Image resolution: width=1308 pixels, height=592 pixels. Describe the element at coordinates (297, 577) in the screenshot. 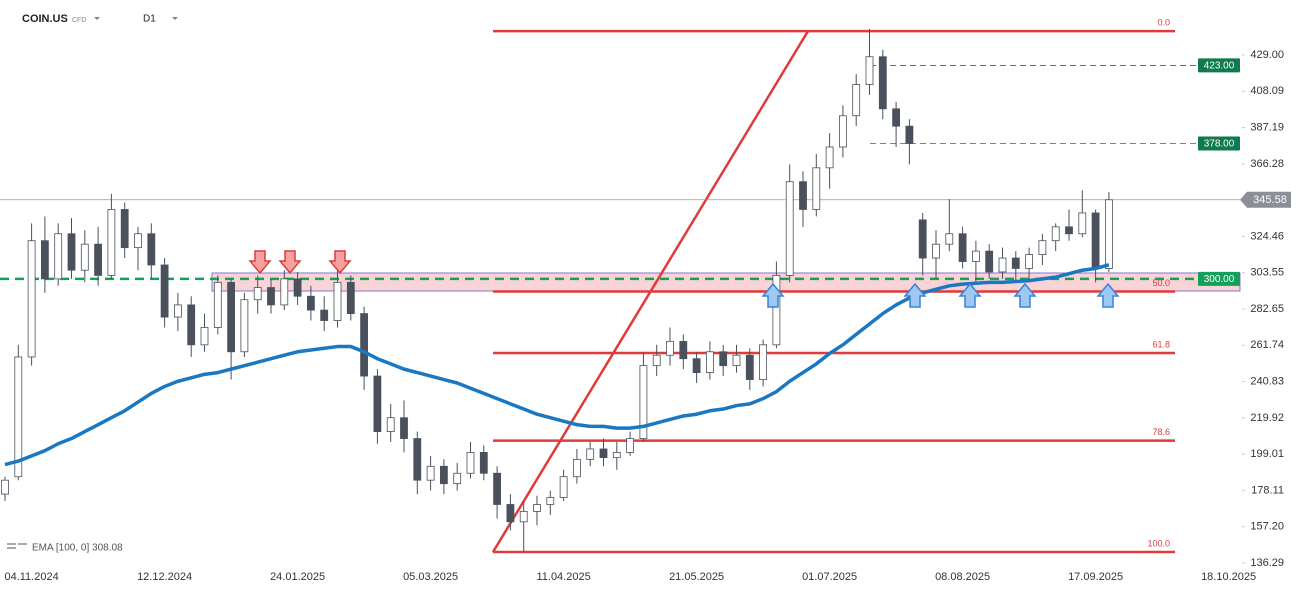

I see `x-tick-label: 24.01.2025` at that location.